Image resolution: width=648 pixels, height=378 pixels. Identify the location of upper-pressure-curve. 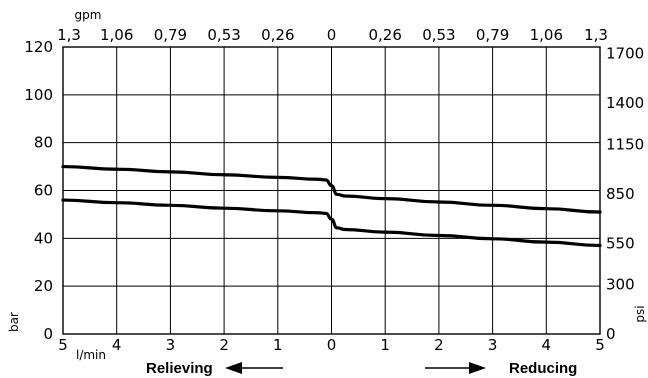
(331, 189).